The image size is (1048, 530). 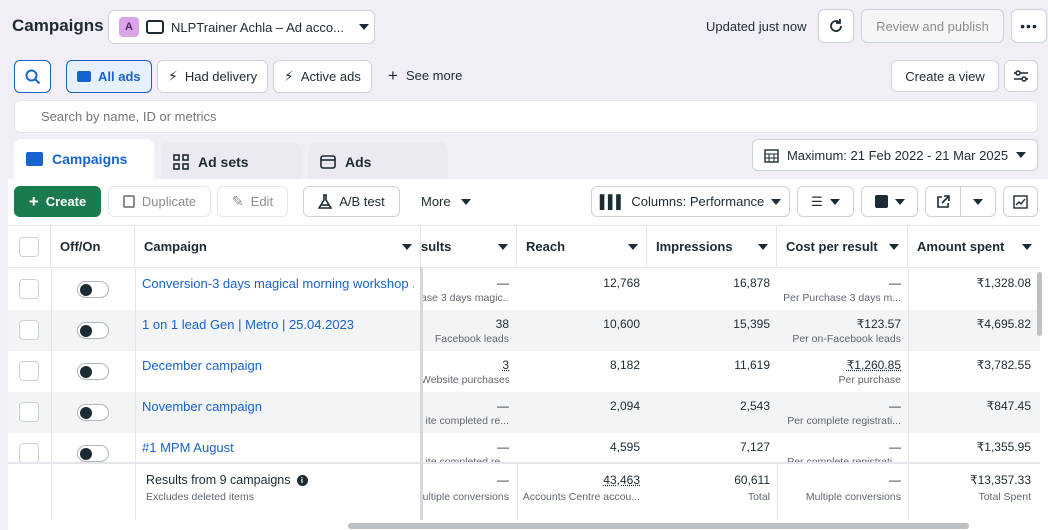 I want to click on account-avatar: A, so click(x=129, y=27).